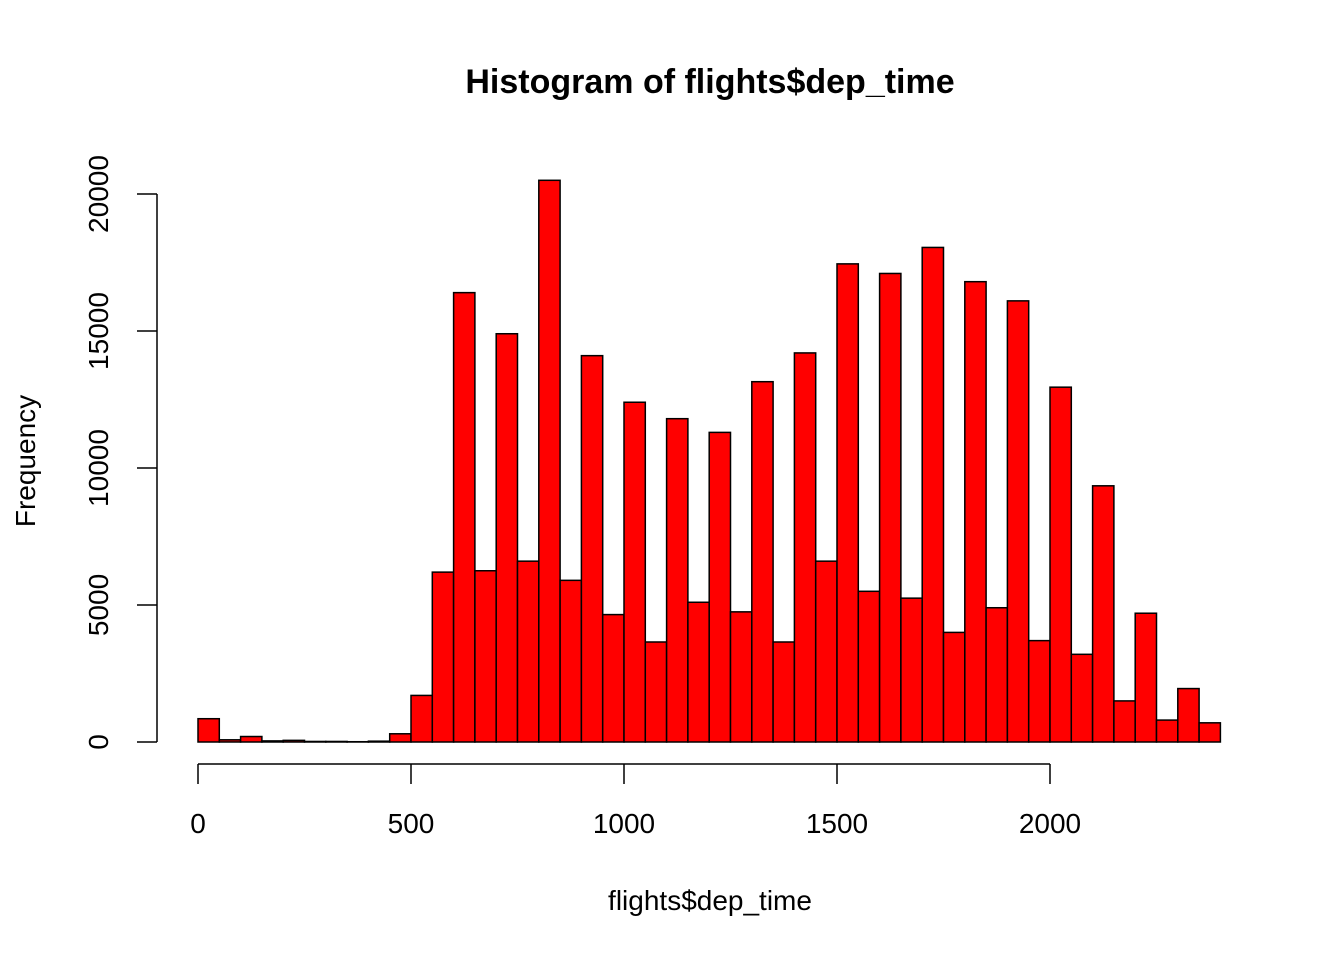  Describe the element at coordinates (837, 823) in the screenshot. I see `x-tick-label: 1500` at that location.